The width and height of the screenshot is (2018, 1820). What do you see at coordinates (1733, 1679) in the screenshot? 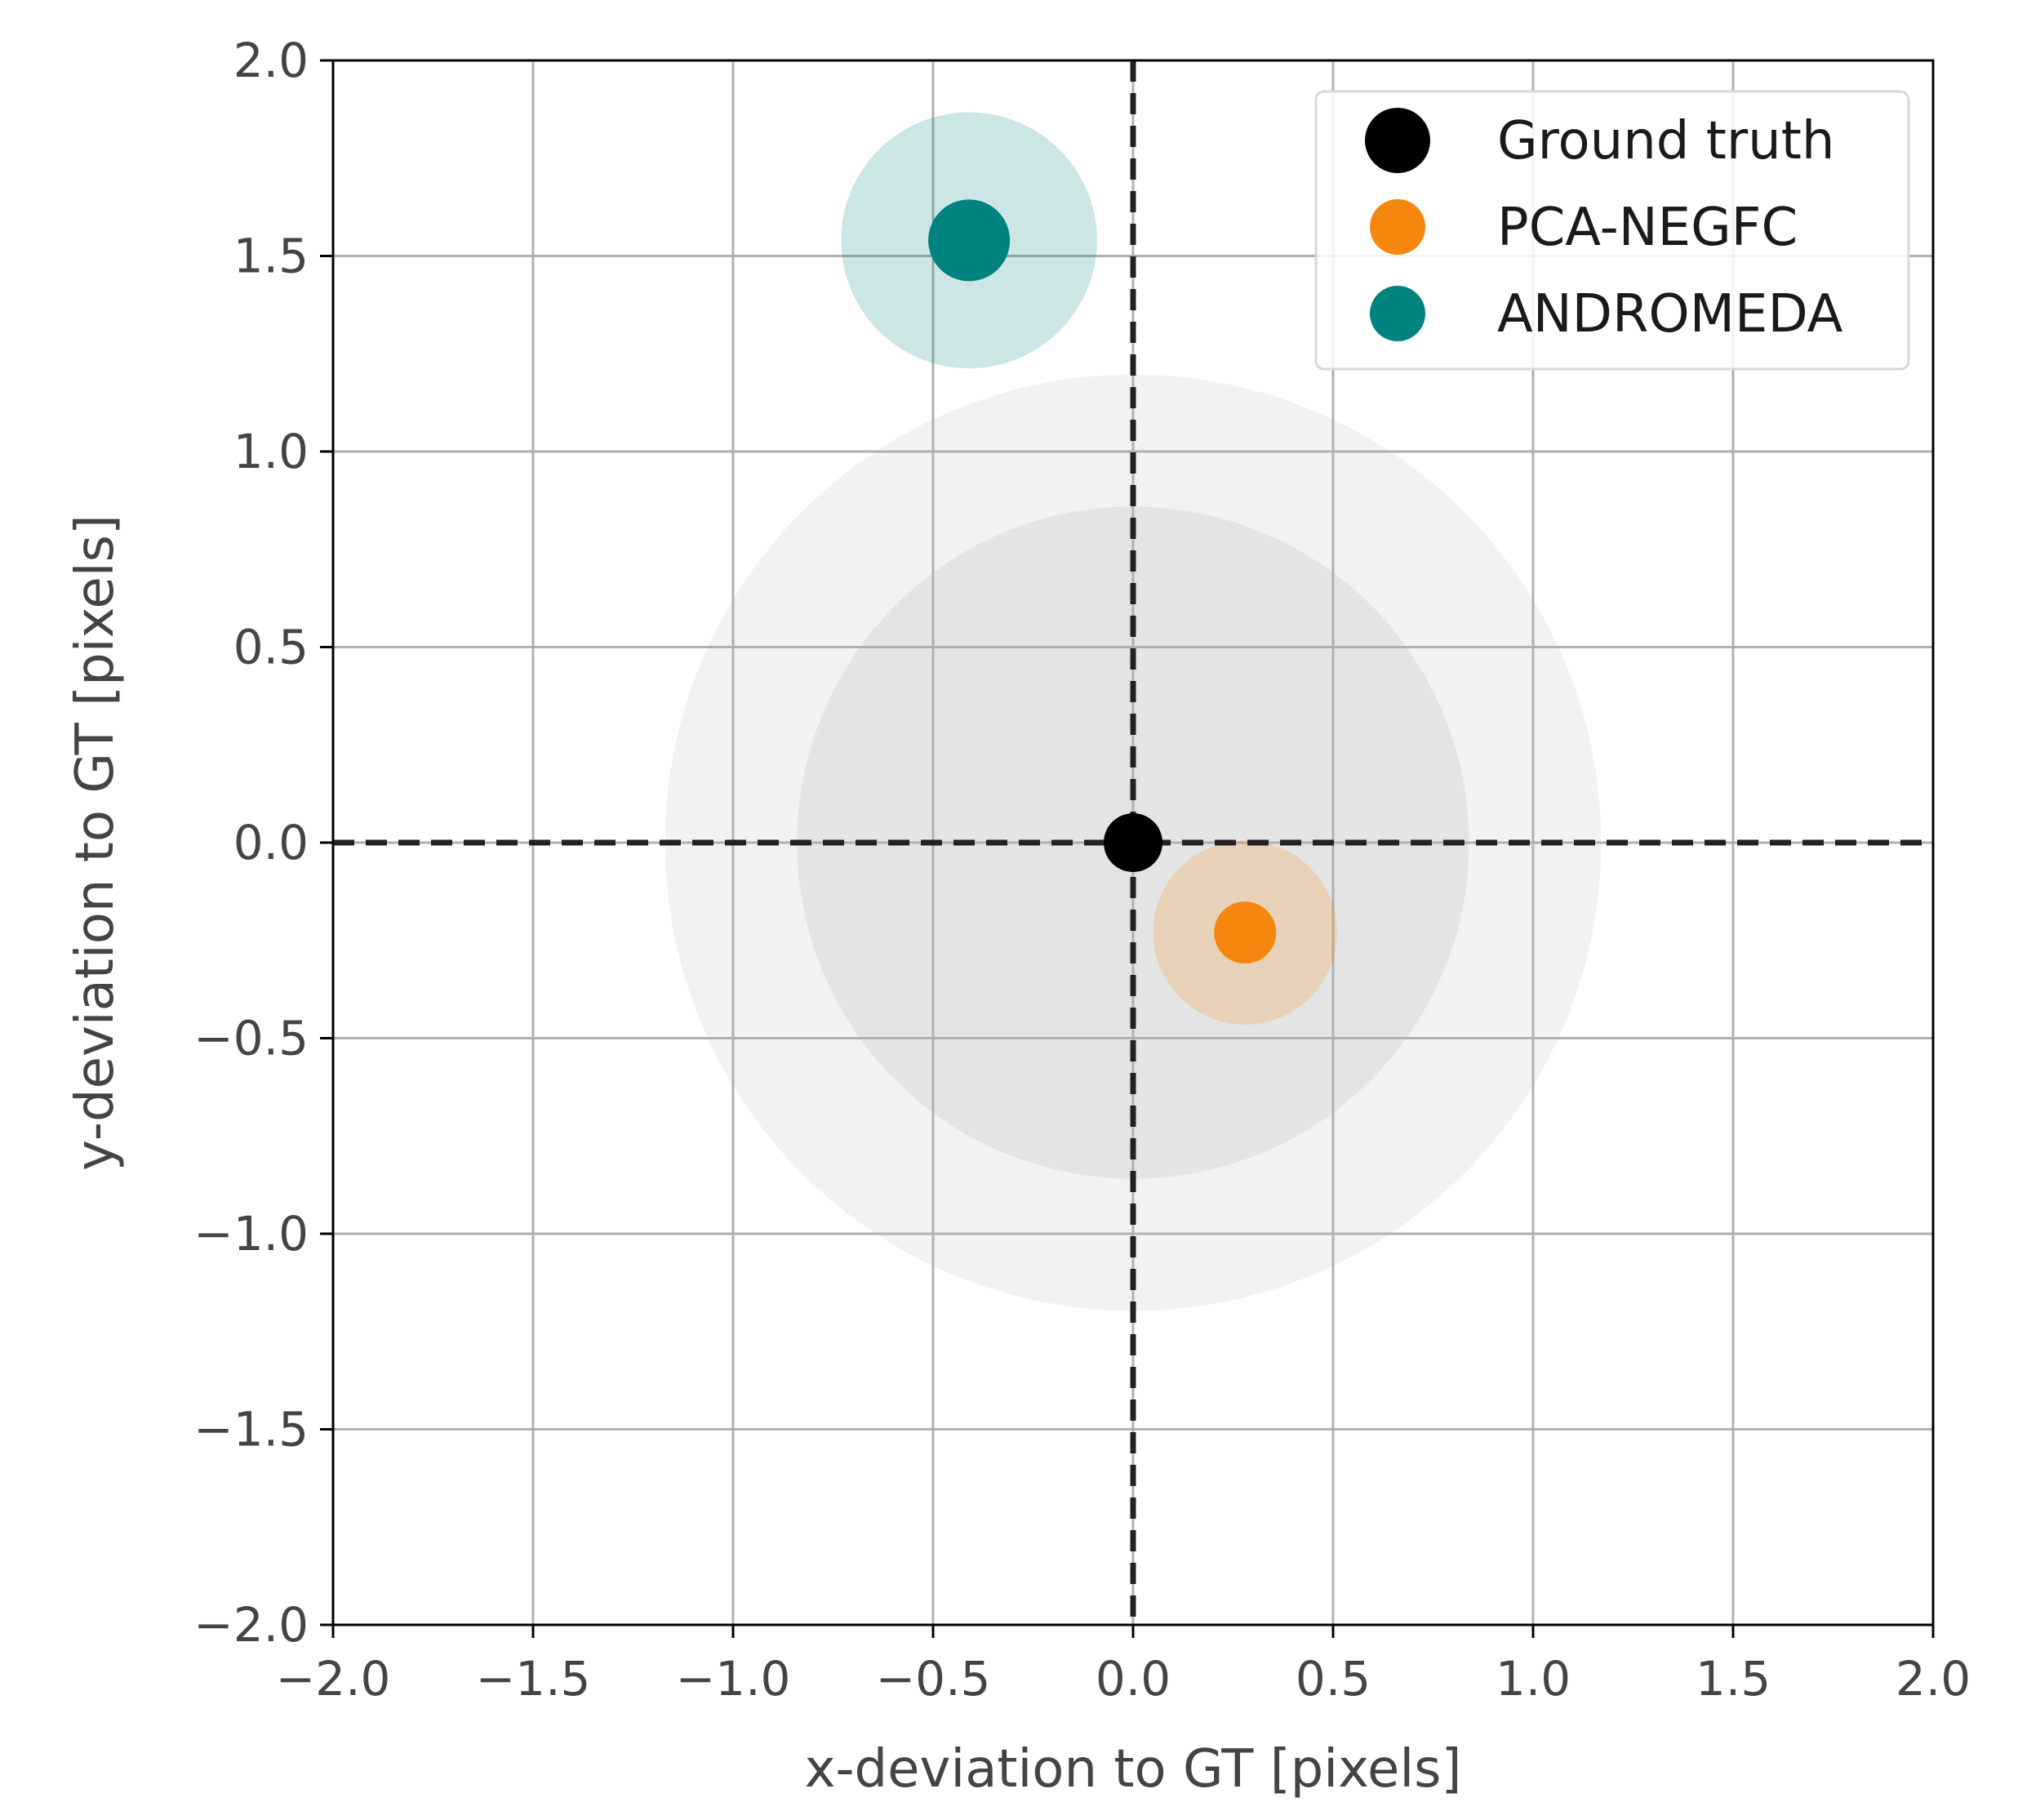
I see `x-tick-label: 1.5` at bounding box center [1733, 1679].